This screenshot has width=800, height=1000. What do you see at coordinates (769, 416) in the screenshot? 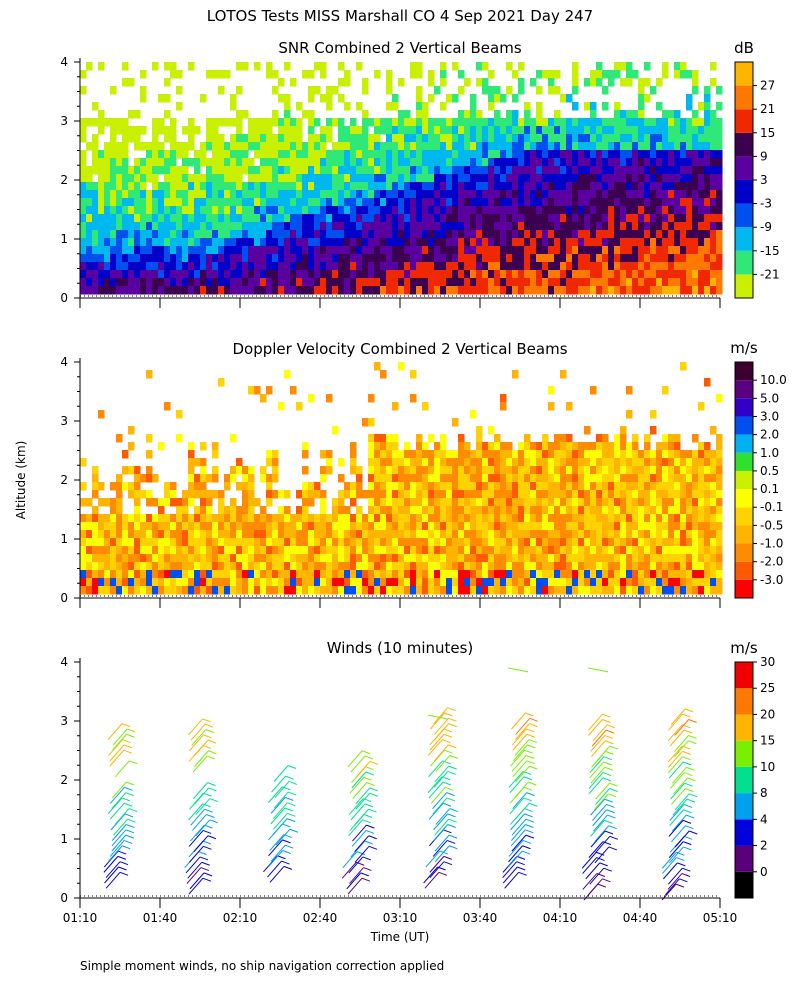
I see `colorbar-label: 3.0` at bounding box center [769, 416].